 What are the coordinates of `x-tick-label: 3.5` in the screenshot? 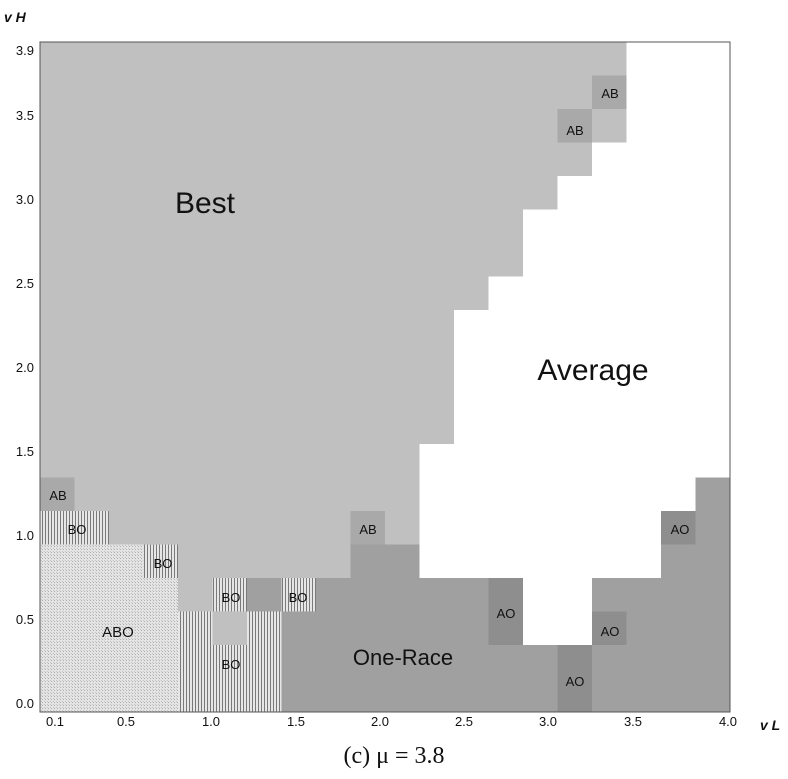 It's located at (633, 721).